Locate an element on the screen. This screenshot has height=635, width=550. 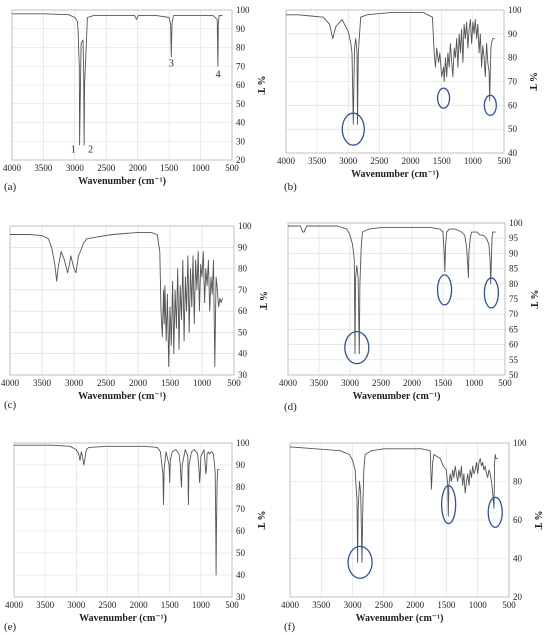
peak-annotation: 3 is located at coordinates (171, 63).